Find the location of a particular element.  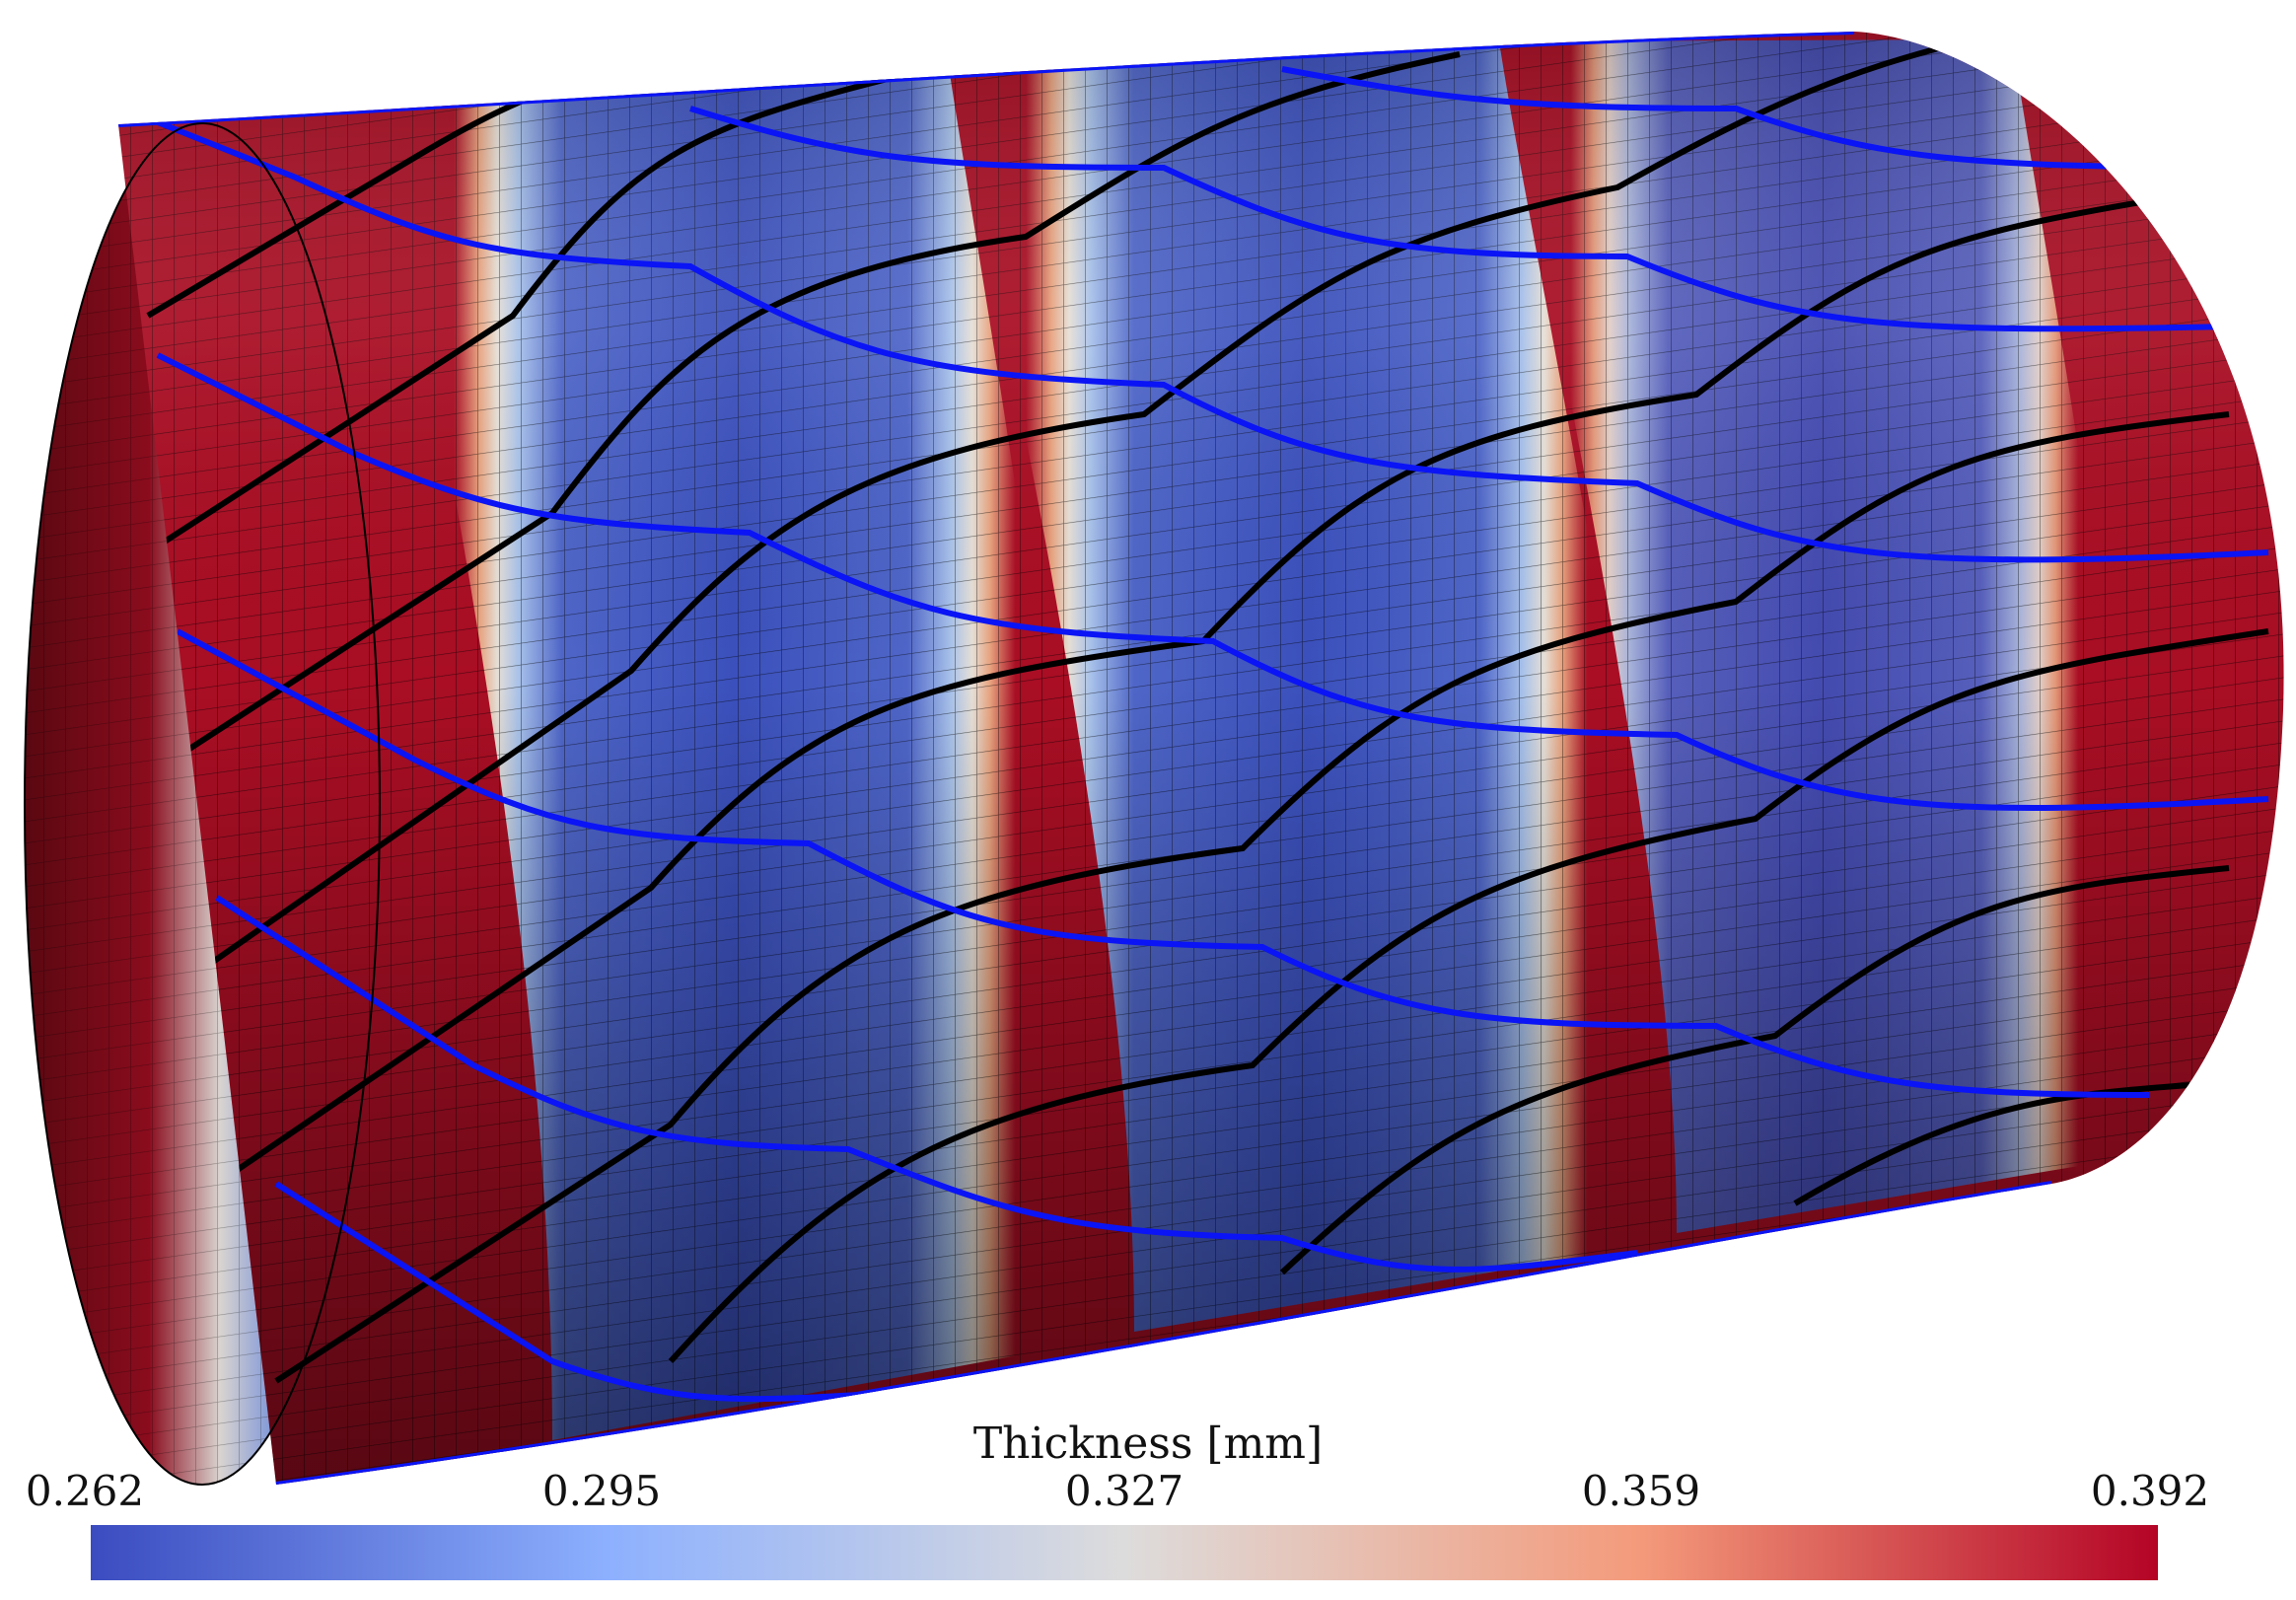

cylinder-rim is located at coordinates (203, 804).